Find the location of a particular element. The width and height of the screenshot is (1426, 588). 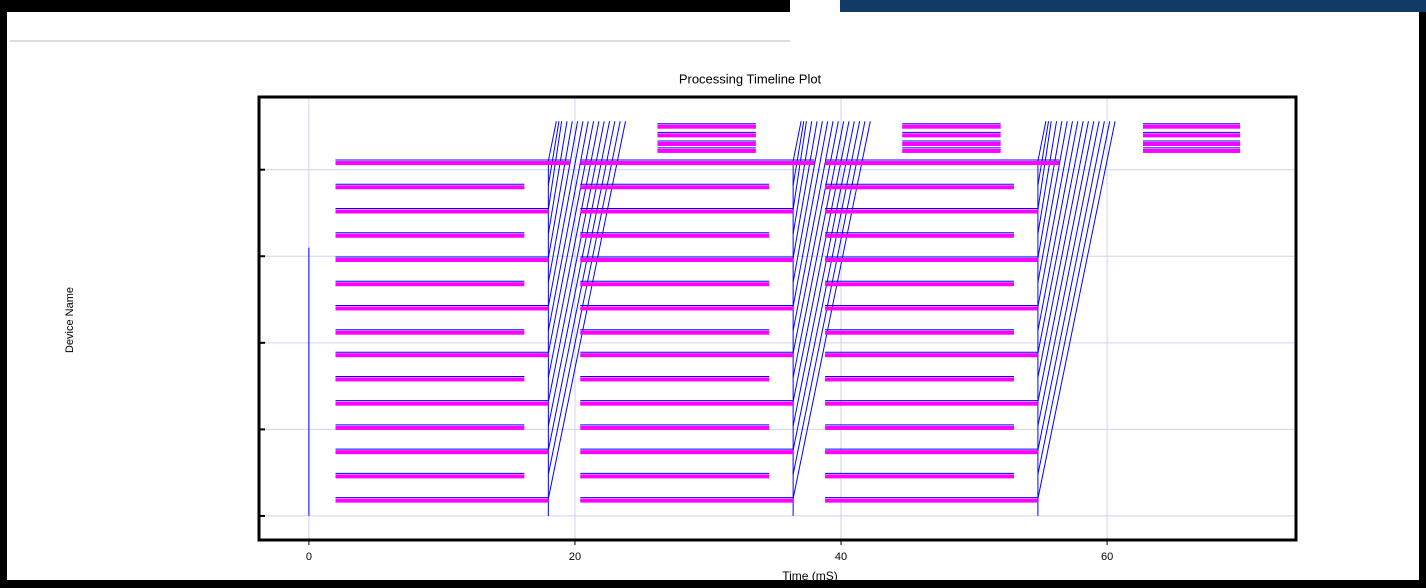

window-bottom-border is located at coordinates (713, 584).